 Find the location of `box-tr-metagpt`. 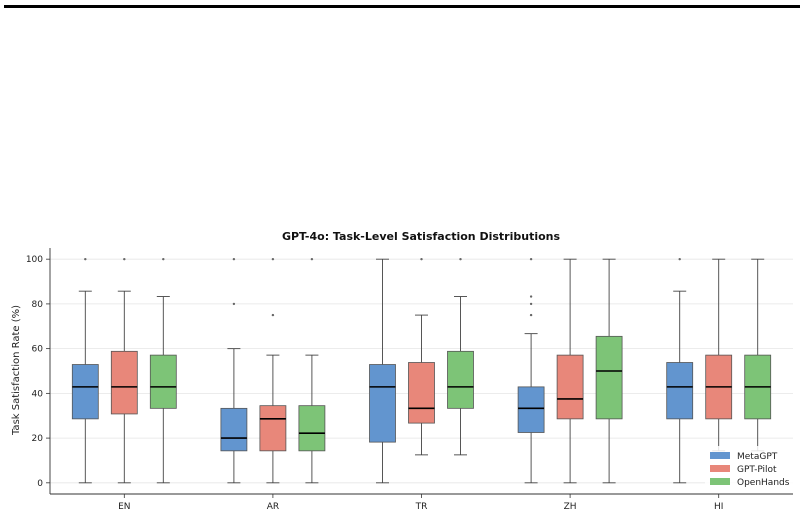

box-tr-metagpt is located at coordinates (382, 371).